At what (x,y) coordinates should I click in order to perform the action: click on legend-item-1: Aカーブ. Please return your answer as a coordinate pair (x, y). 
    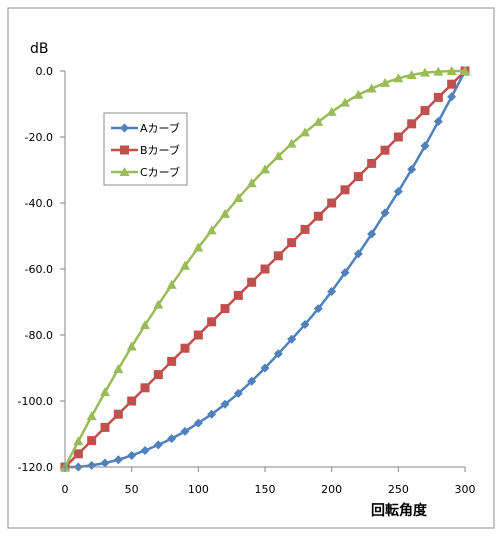
    Looking at the image, I should click on (145, 128).